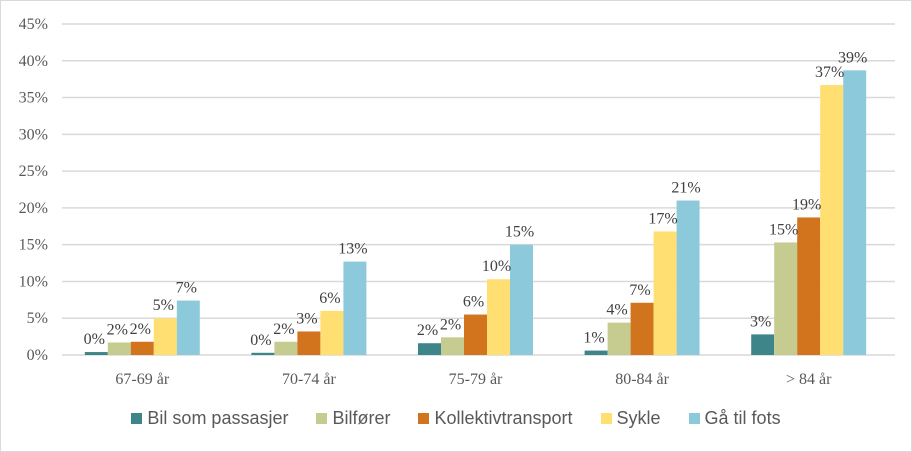  What do you see at coordinates (352, 249) in the screenshot?
I see `data-label: 13%` at bounding box center [352, 249].